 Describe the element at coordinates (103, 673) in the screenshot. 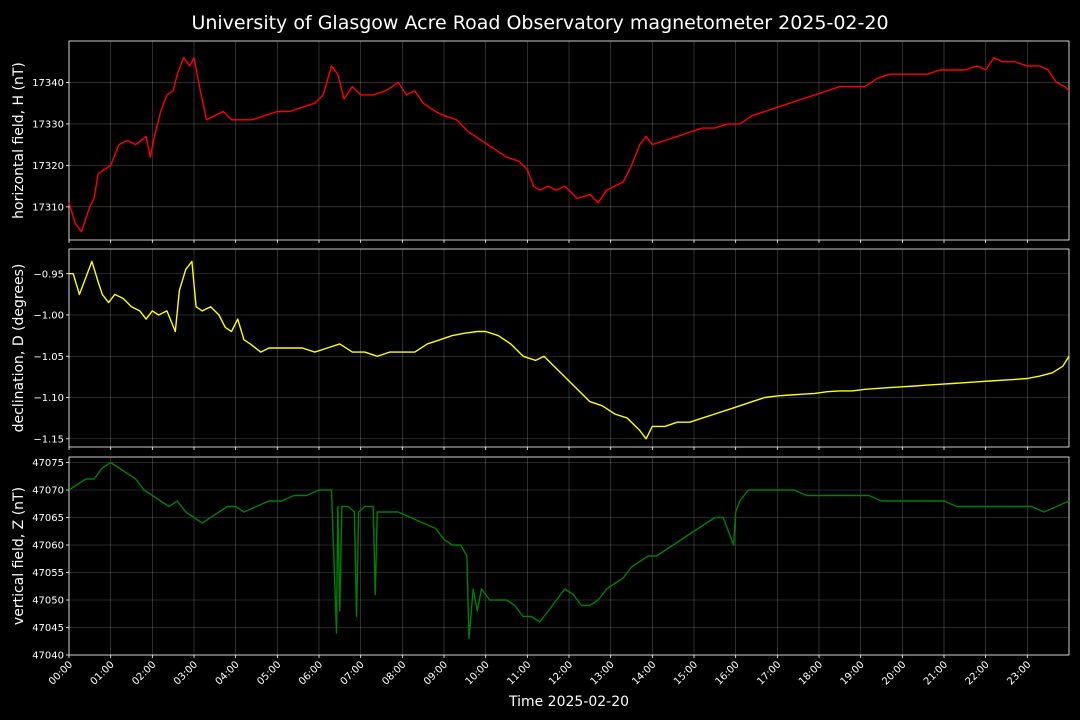

I see `x-tick-label: 01:00` at that location.